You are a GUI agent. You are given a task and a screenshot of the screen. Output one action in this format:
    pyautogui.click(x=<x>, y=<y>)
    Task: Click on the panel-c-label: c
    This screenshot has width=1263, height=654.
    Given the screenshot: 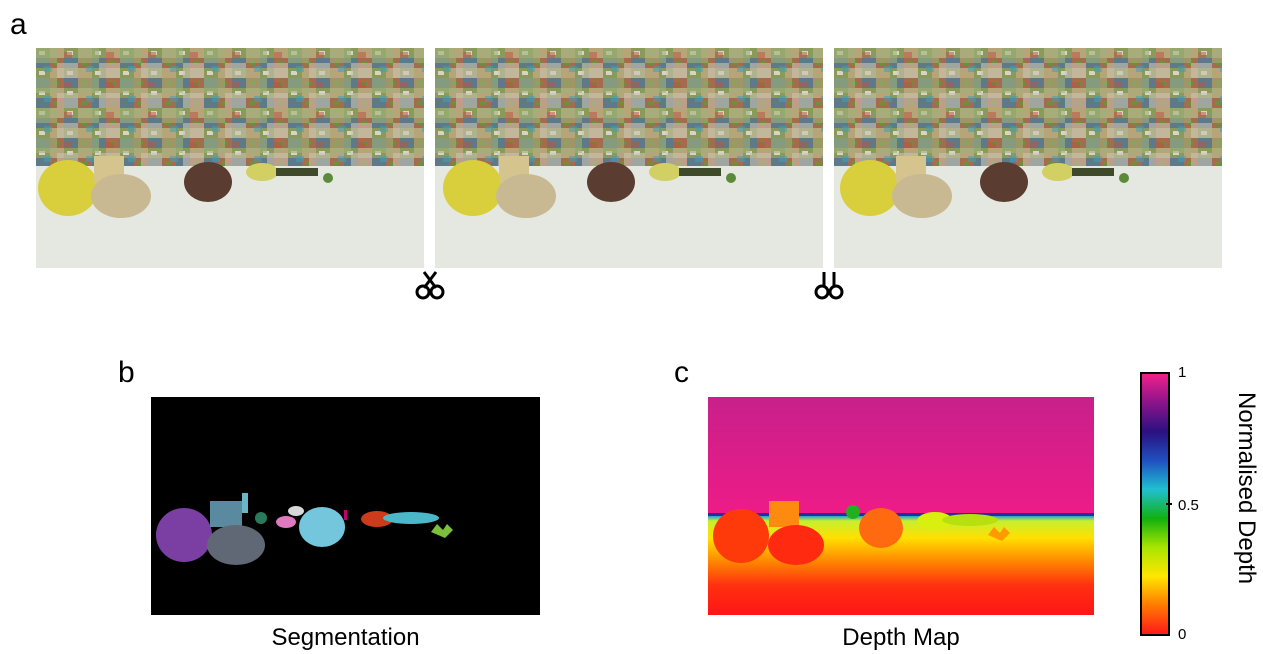 What is the action you would take?
    pyautogui.click(x=681, y=372)
    